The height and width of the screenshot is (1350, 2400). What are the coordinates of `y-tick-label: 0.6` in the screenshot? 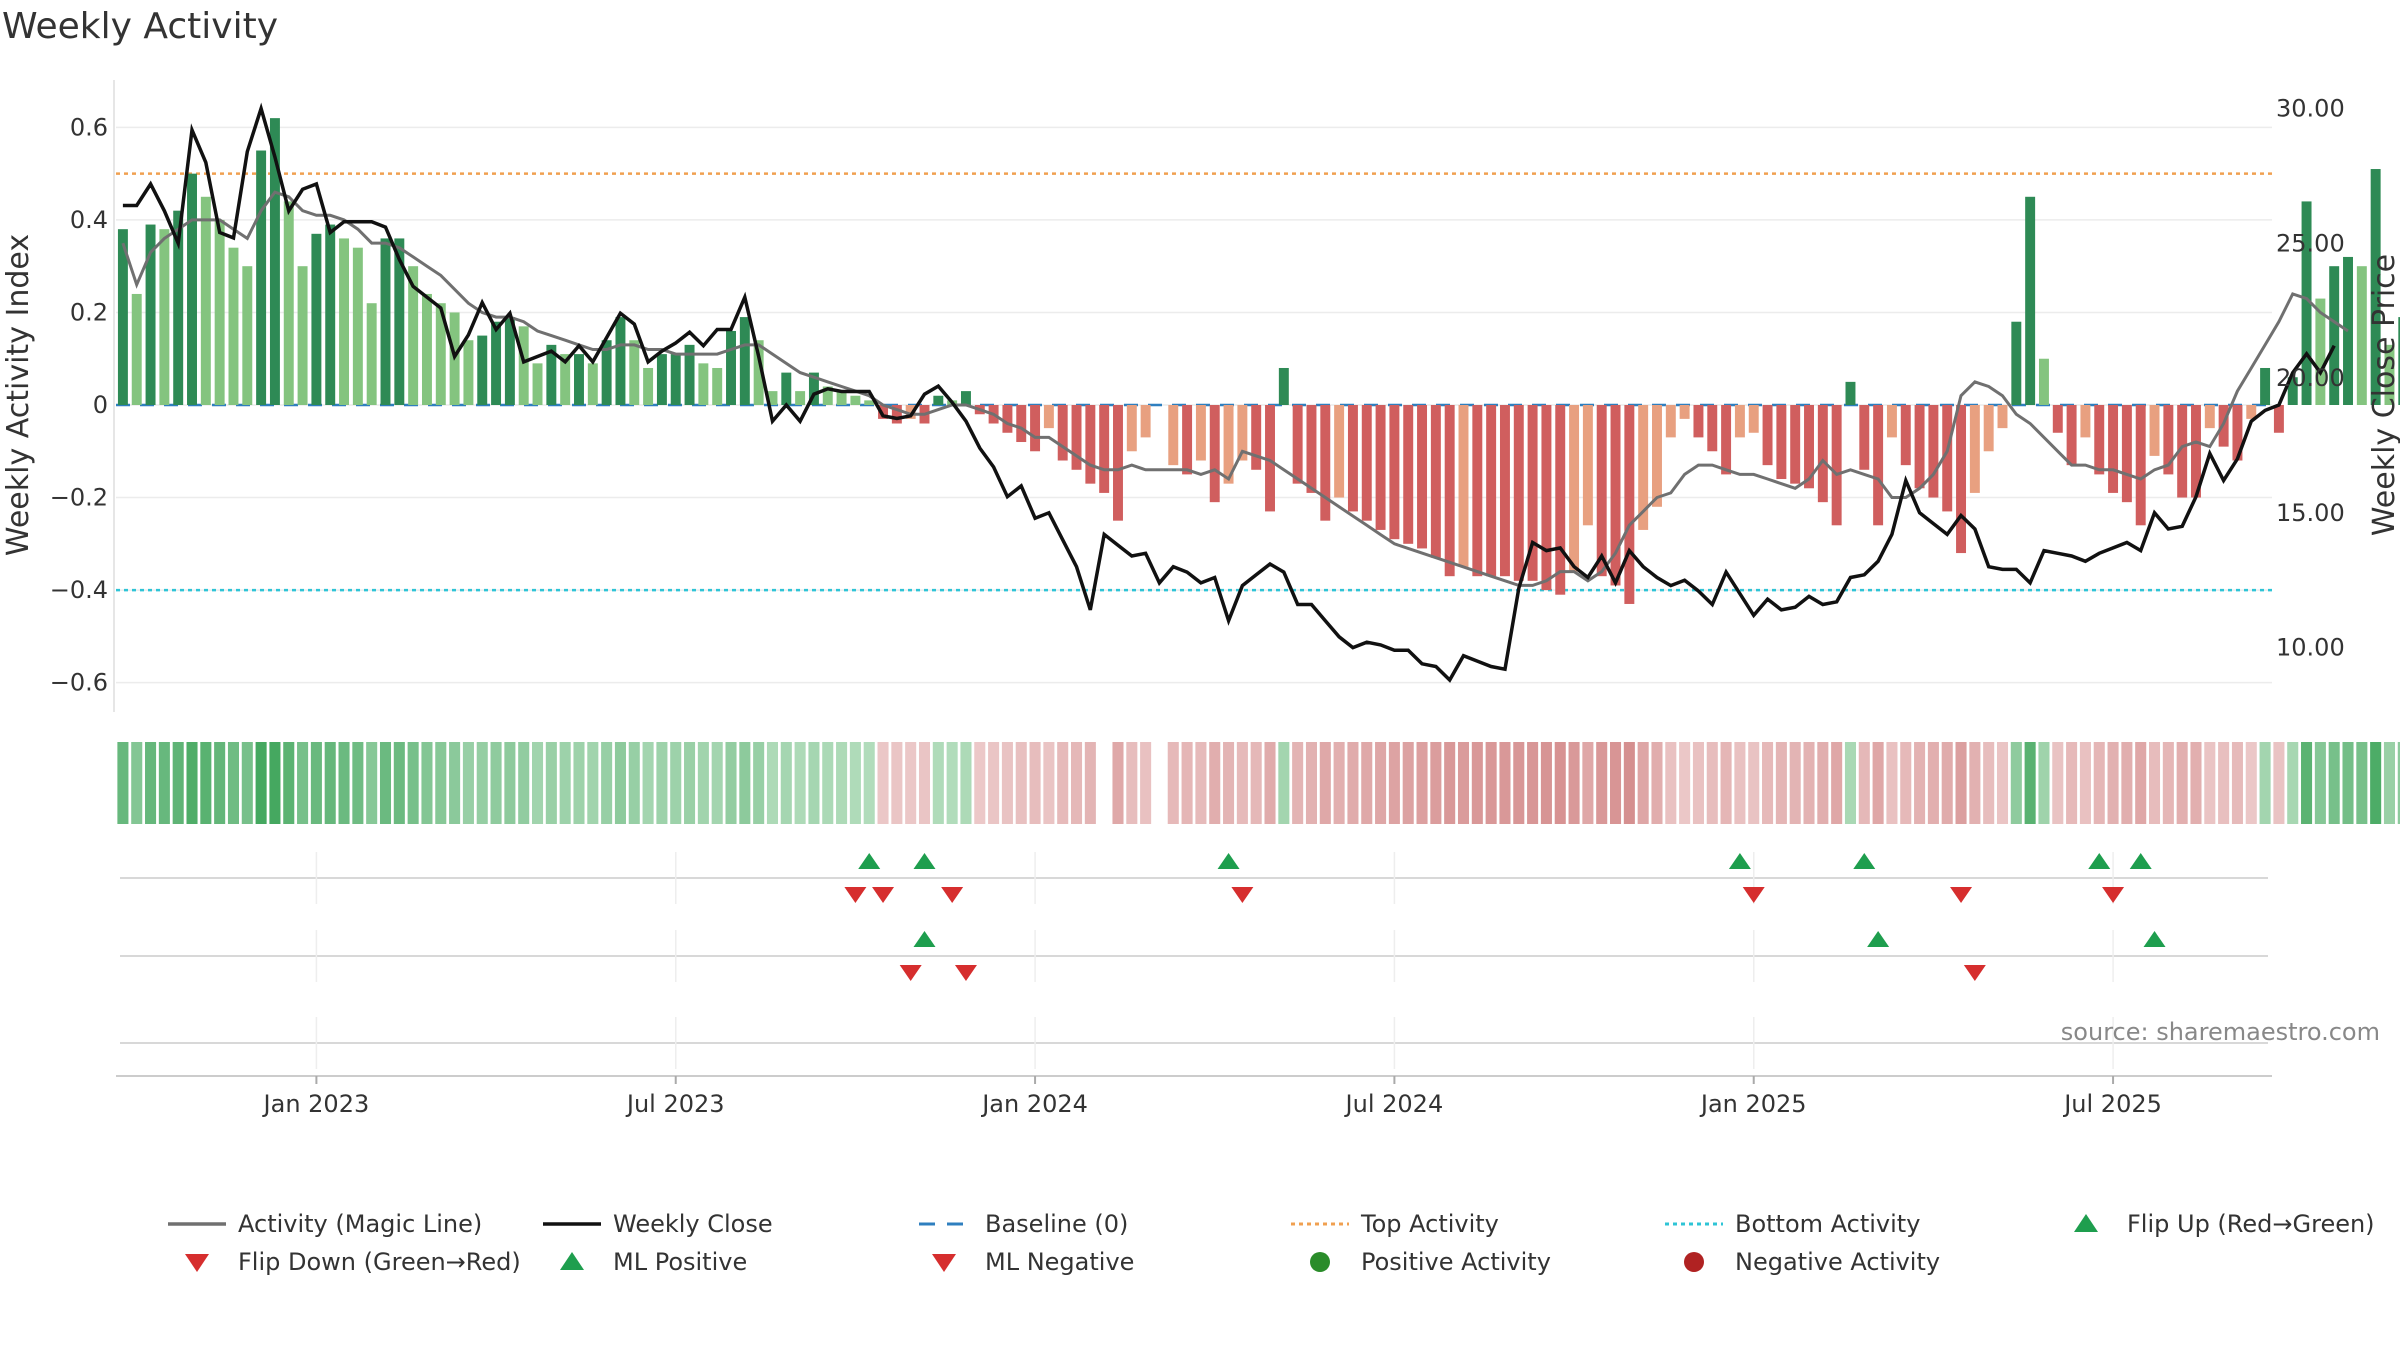 It's located at (89, 127).